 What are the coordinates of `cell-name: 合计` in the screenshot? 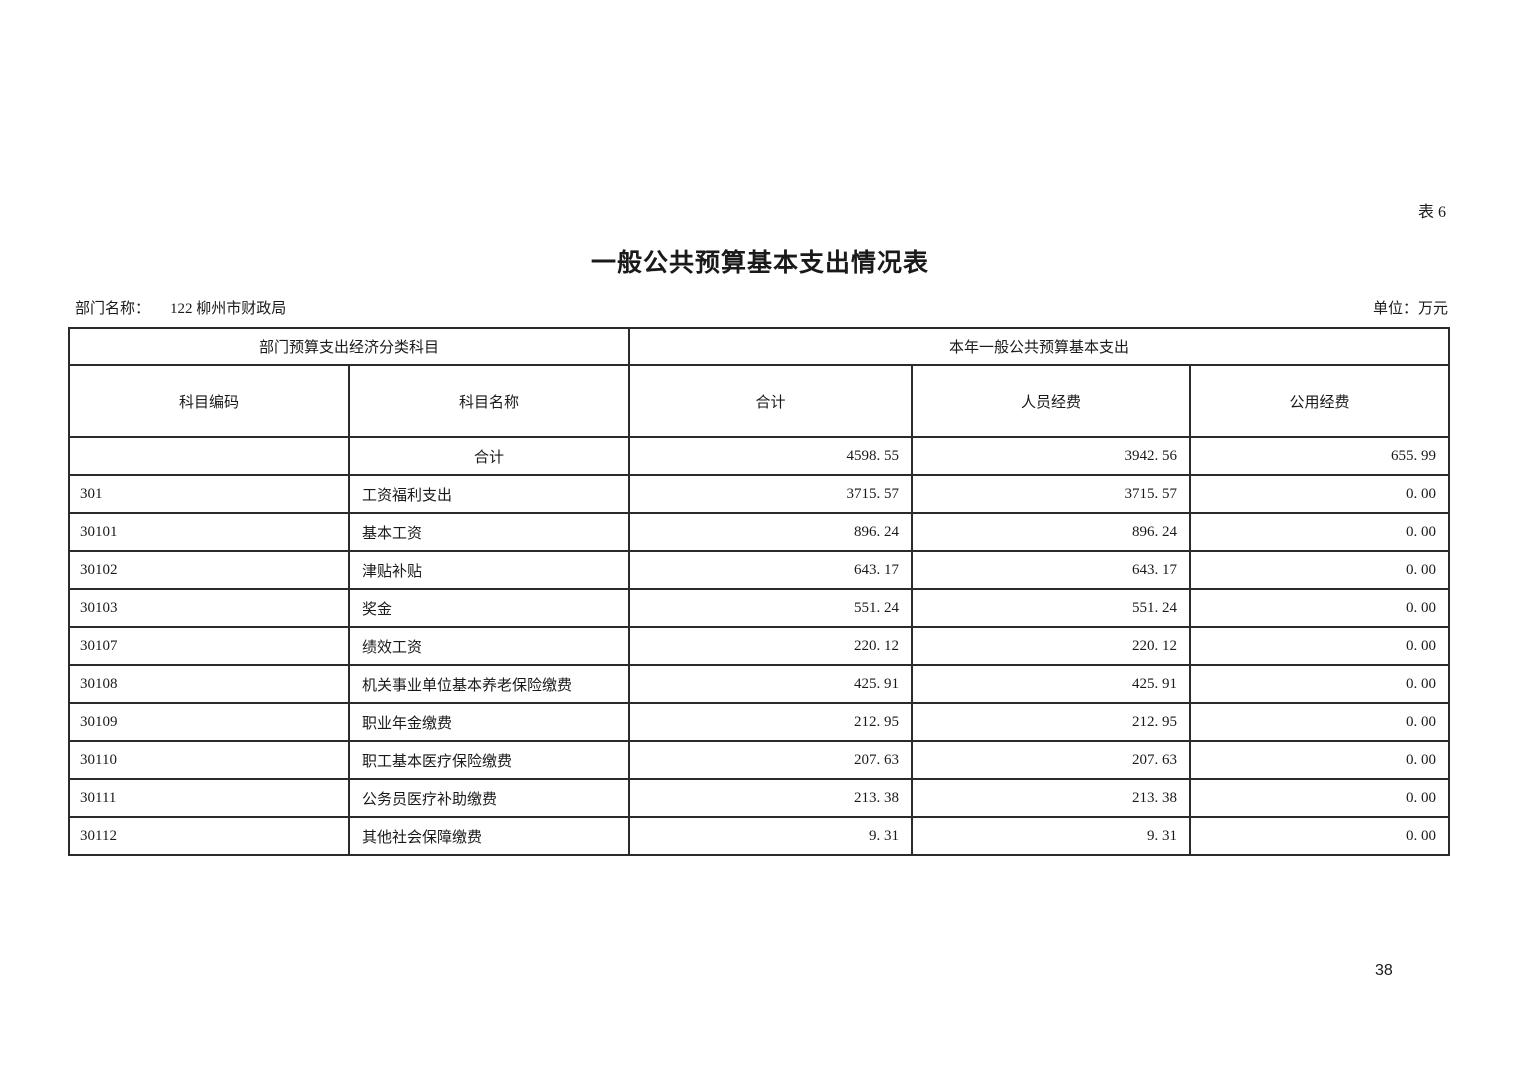 It's located at (489, 456).